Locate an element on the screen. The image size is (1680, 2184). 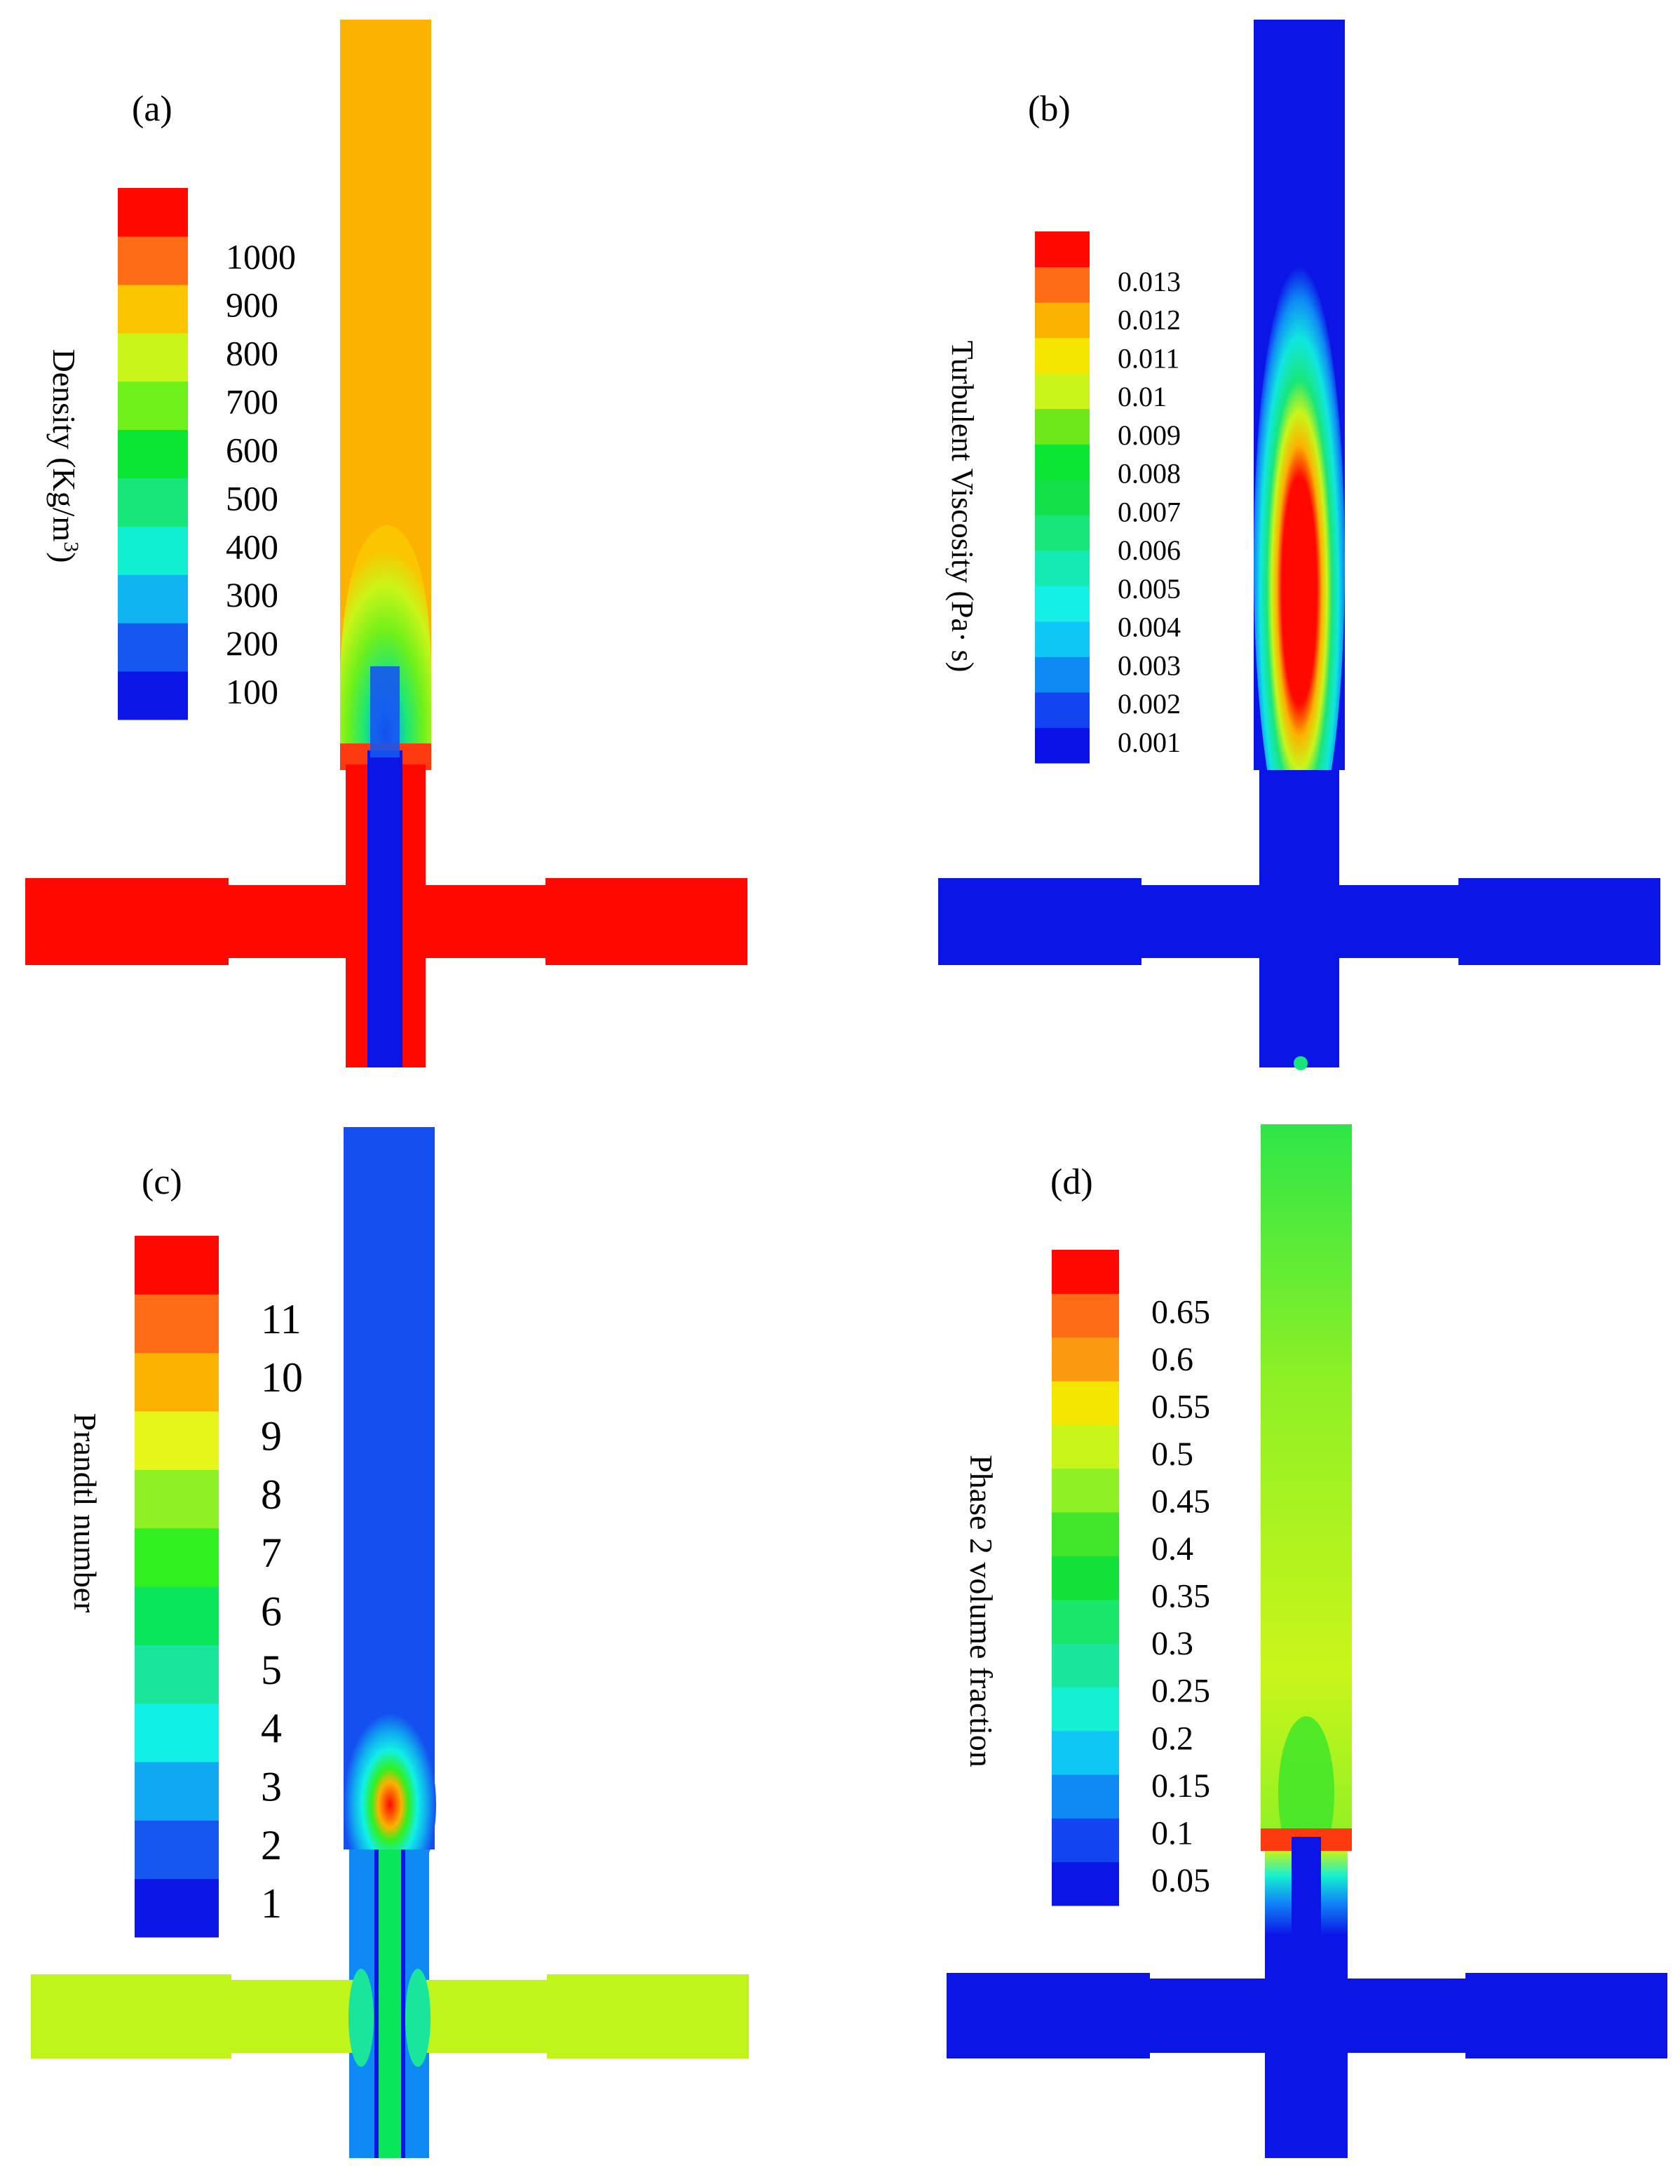
colorbar-tick-label: 100 is located at coordinates (252, 691).